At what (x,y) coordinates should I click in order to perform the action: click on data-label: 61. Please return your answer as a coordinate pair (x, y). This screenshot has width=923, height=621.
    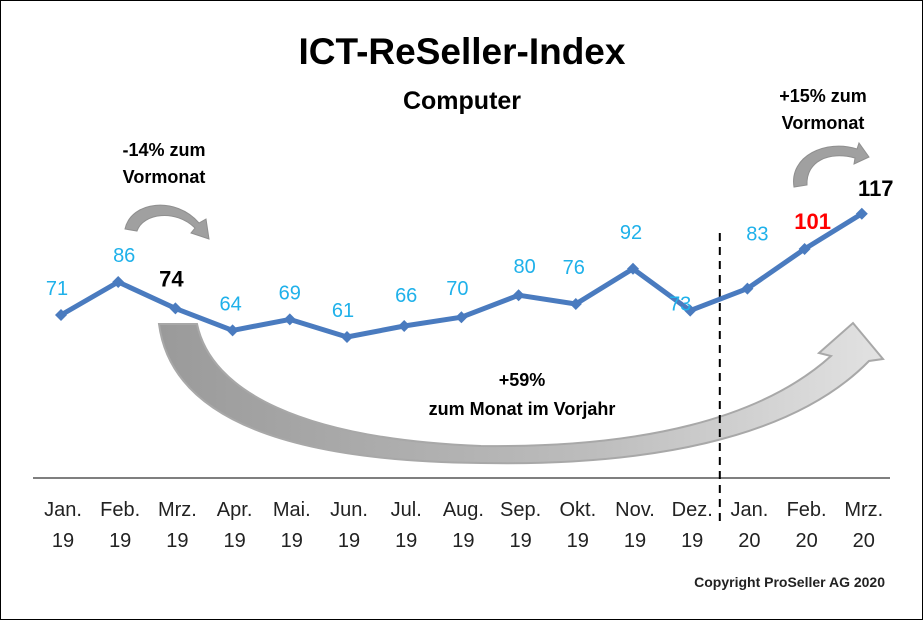
    Looking at the image, I should click on (343, 311).